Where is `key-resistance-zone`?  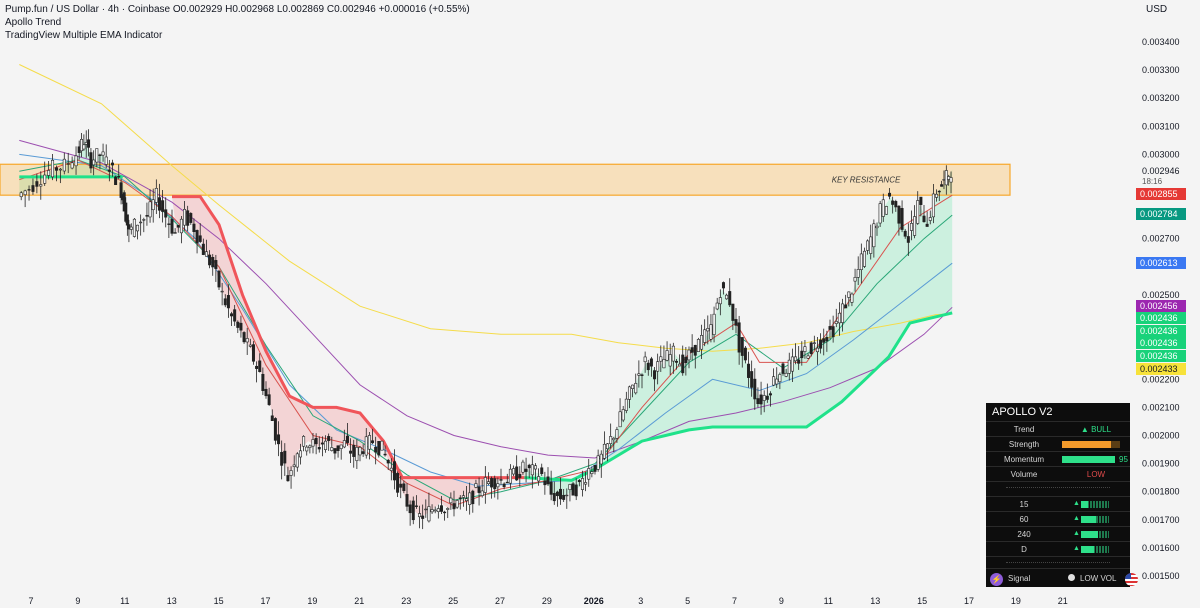 key-resistance-zone is located at coordinates (505, 179).